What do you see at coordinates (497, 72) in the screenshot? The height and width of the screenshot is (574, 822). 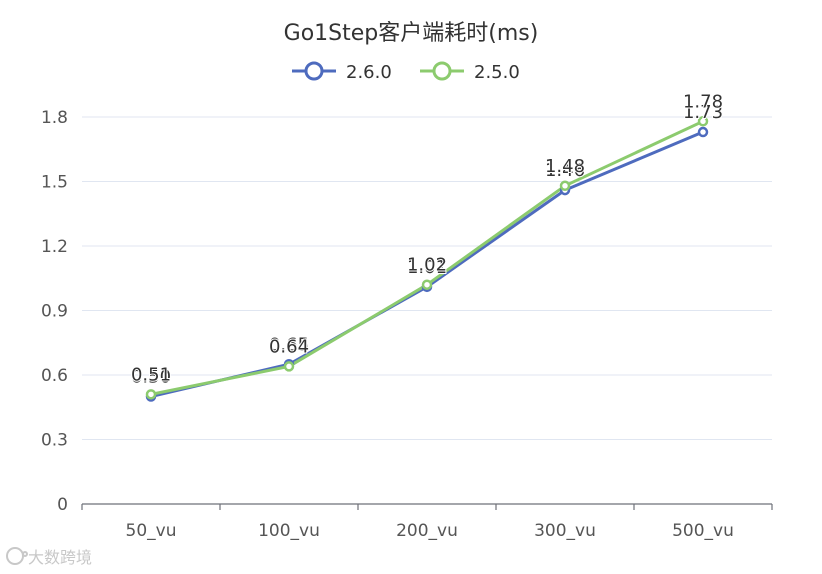 I see `legend-label: 2.5.0` at bounding box center [497, 72].